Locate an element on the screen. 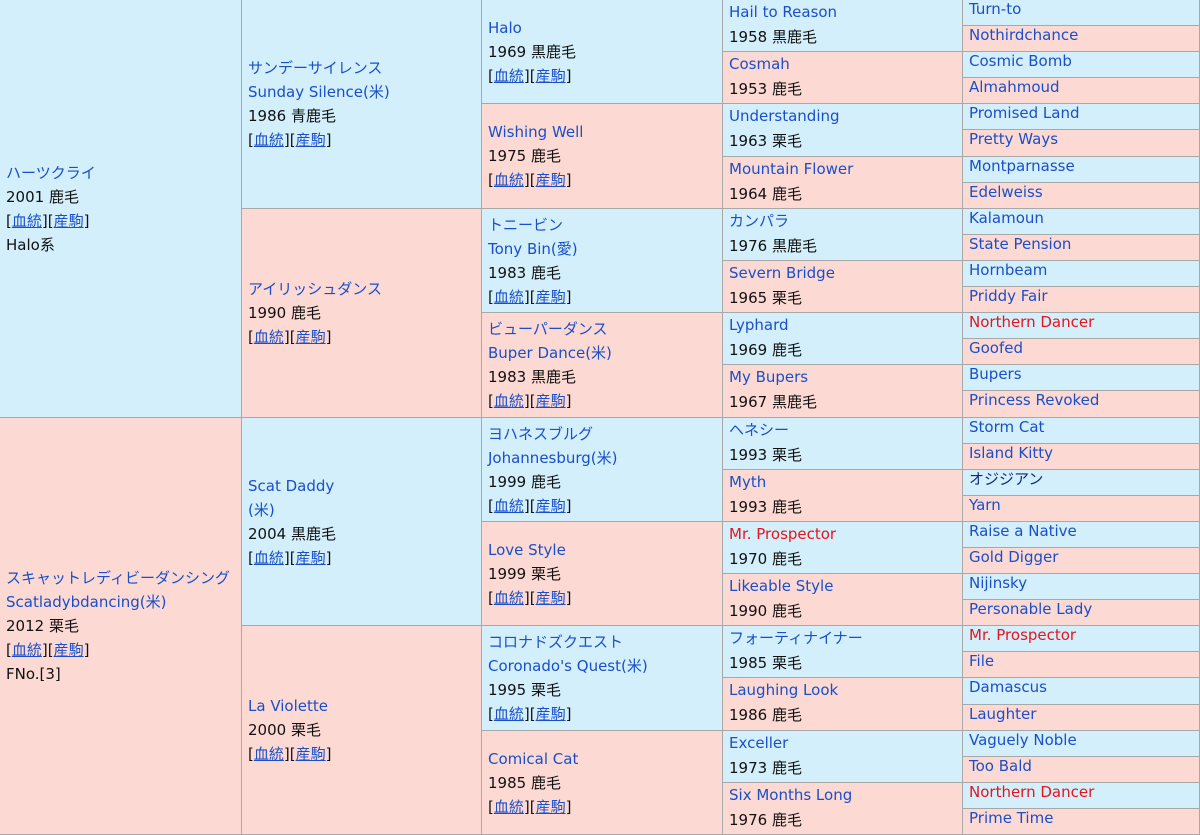 The height and width of the screenshot is (835, 1200). horse-name: Laughter is located at coordinates (1003, 714).